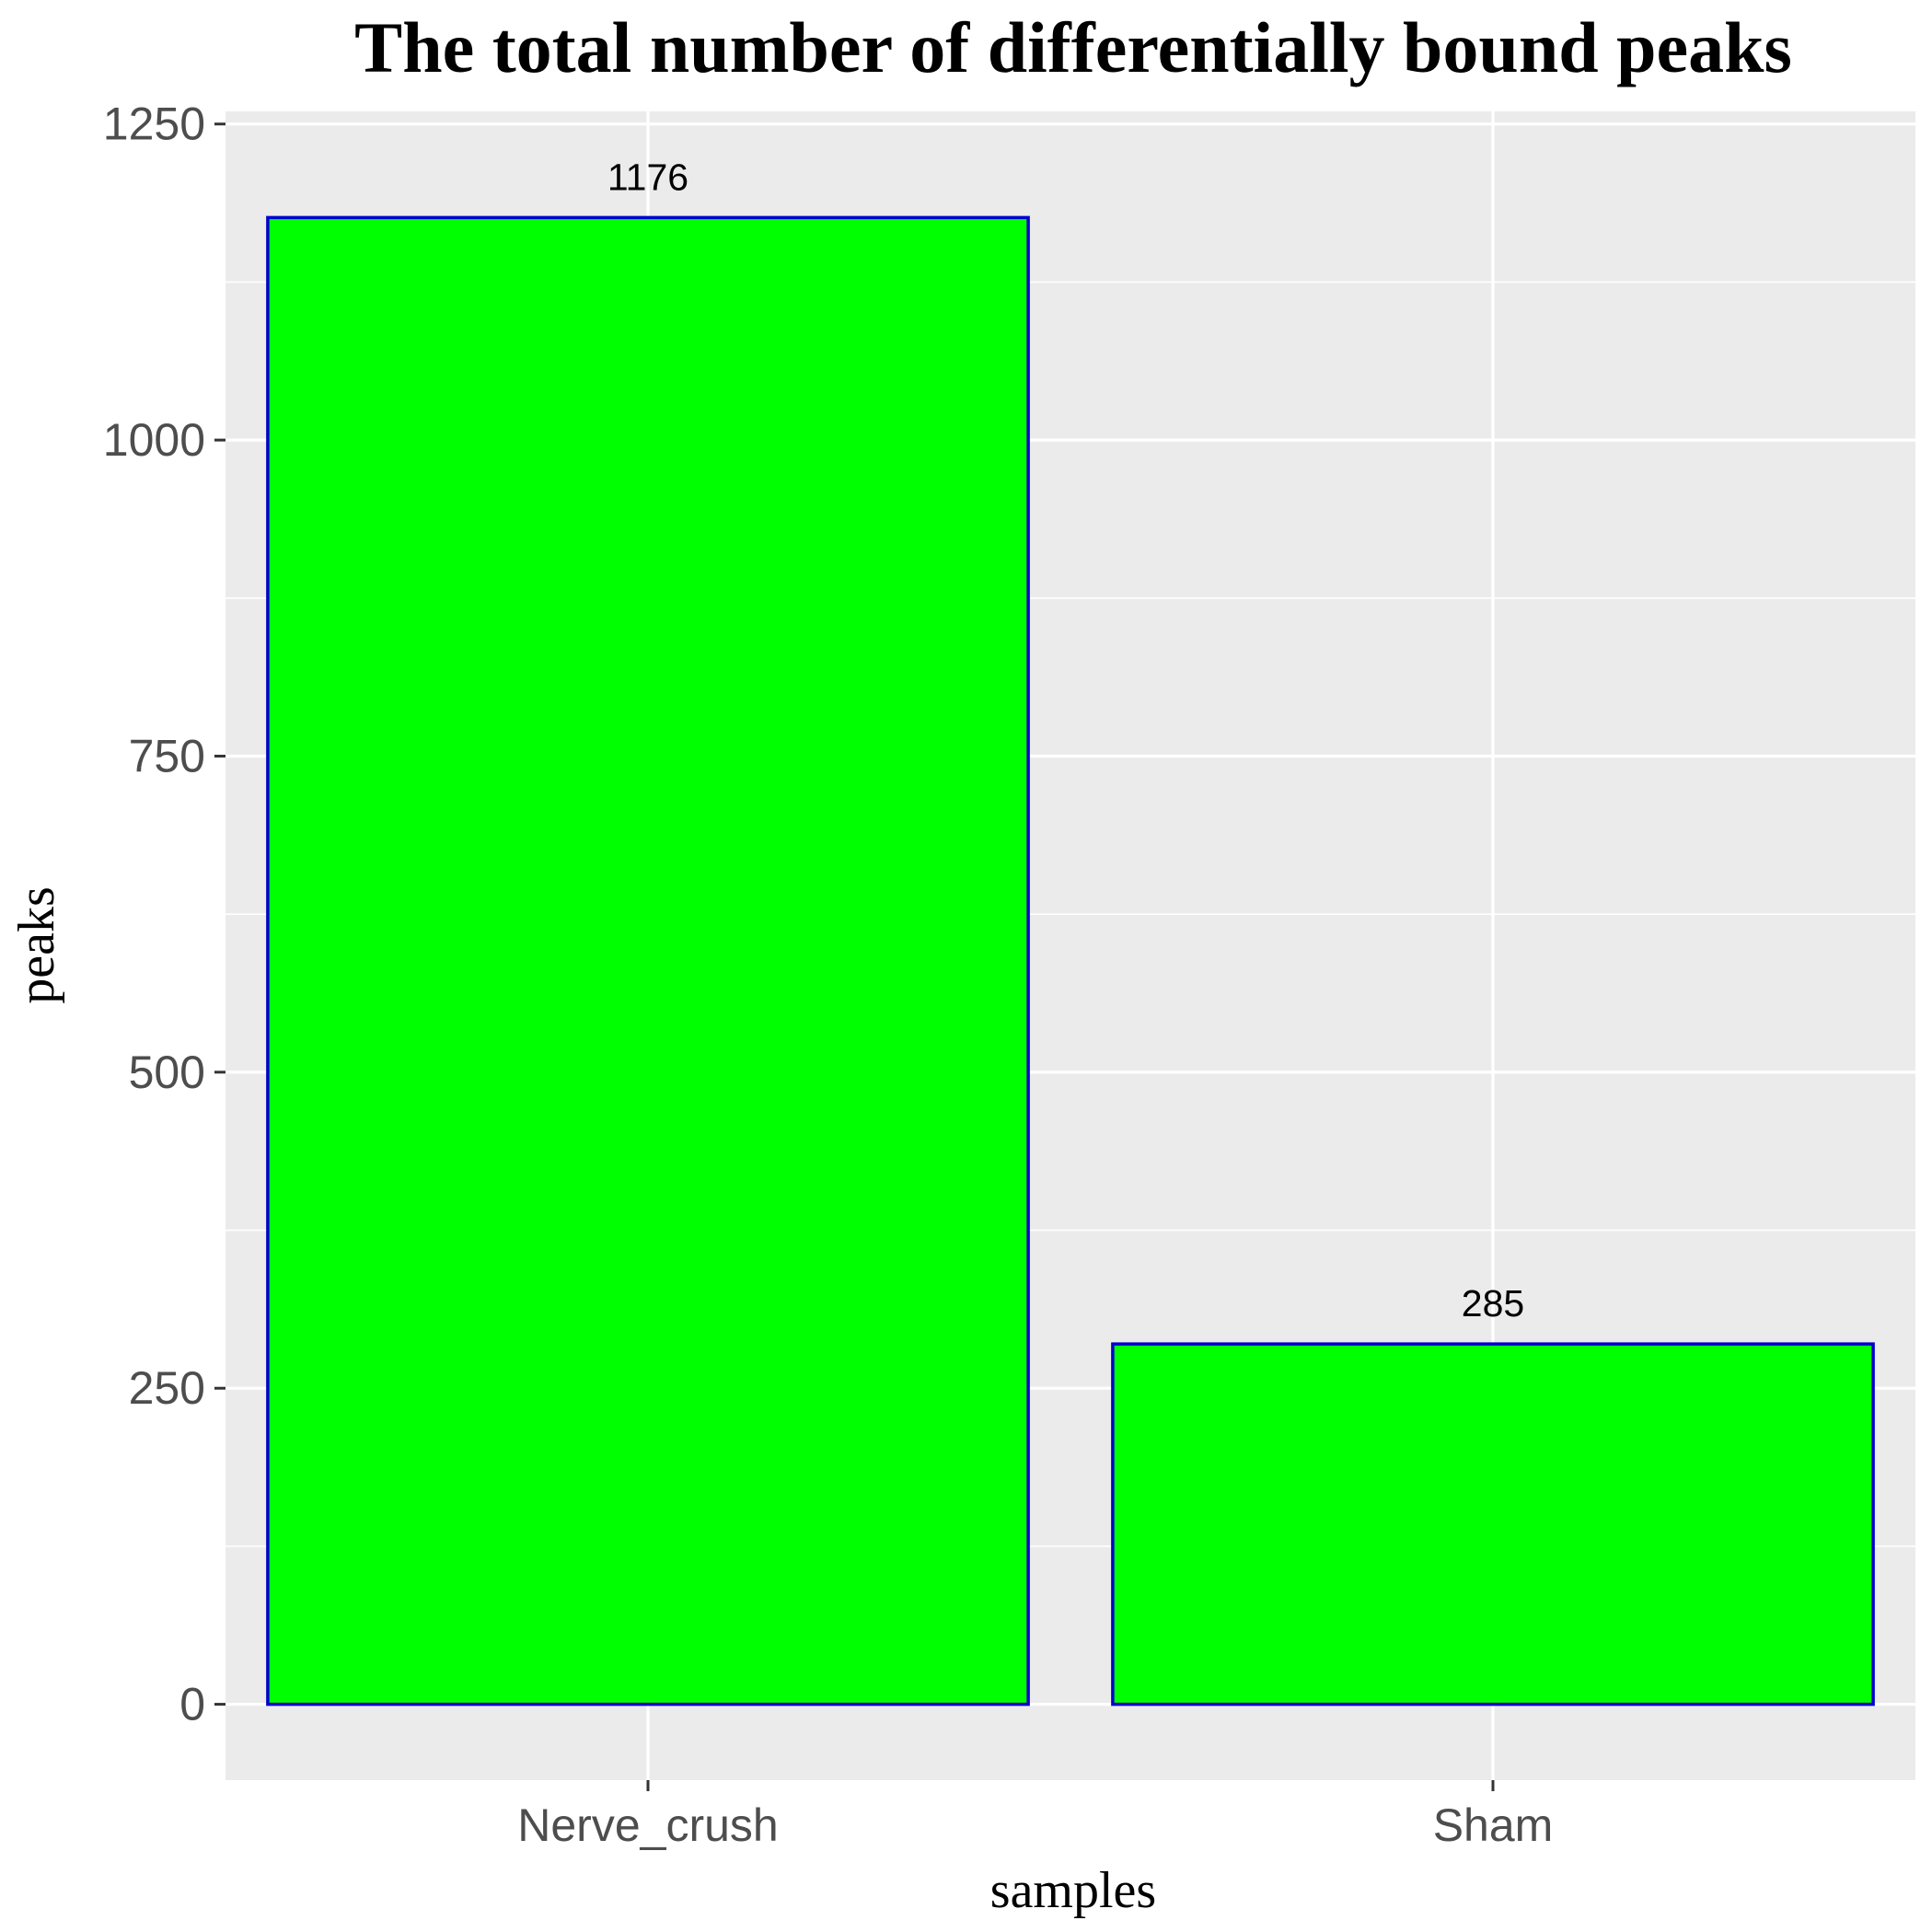  Describe the element at coordinates (154, 124) in the screenshot. I see `y-tick-label: 1250` at that location.